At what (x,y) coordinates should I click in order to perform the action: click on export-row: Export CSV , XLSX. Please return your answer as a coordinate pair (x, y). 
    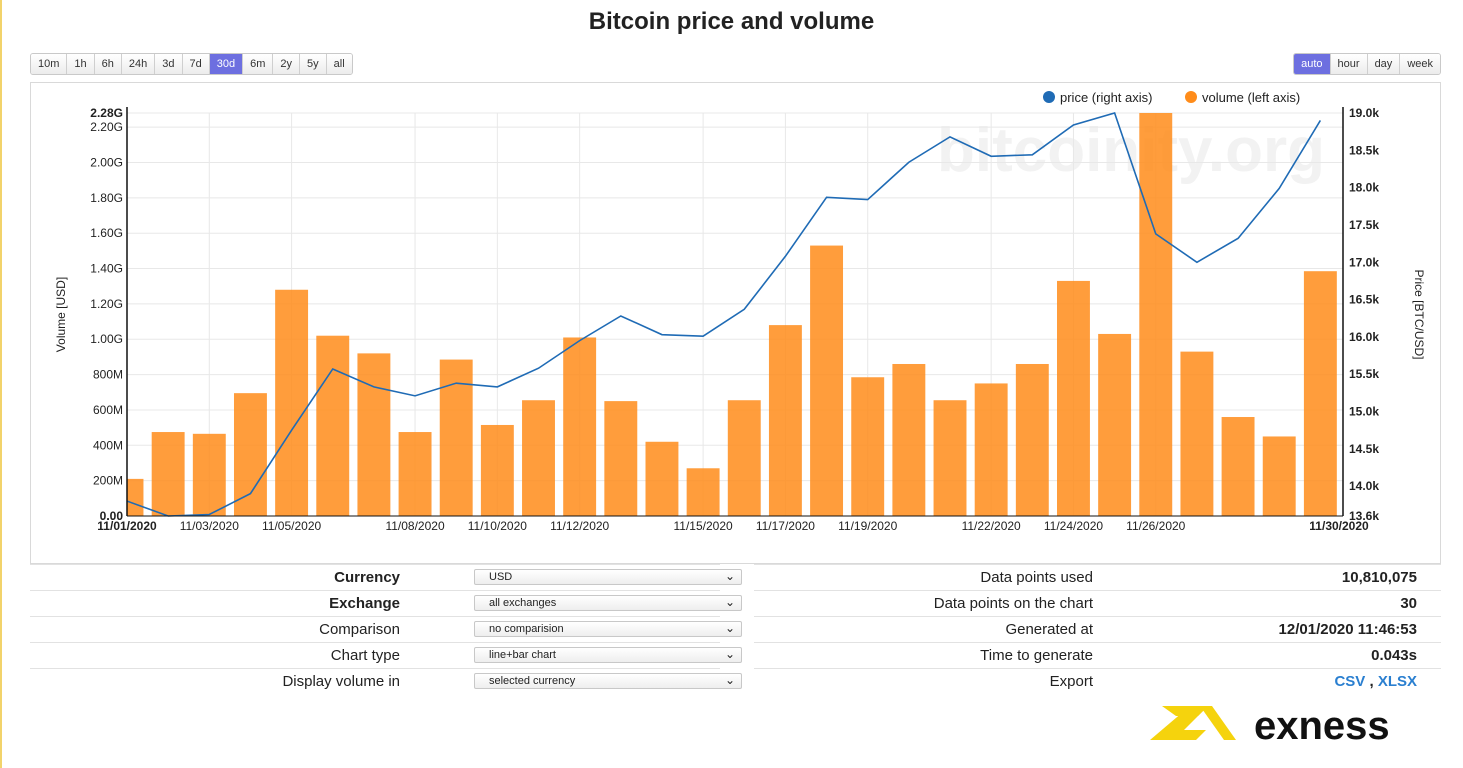
    Looking at the image, I should click on (1097, 681).